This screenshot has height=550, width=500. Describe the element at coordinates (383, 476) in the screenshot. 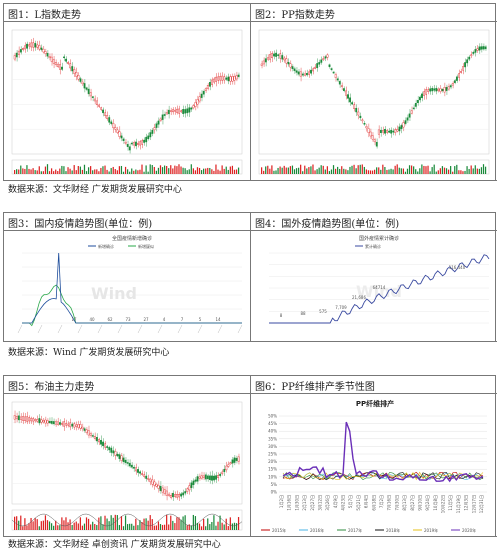

I see `series-line-2018年` at that location.